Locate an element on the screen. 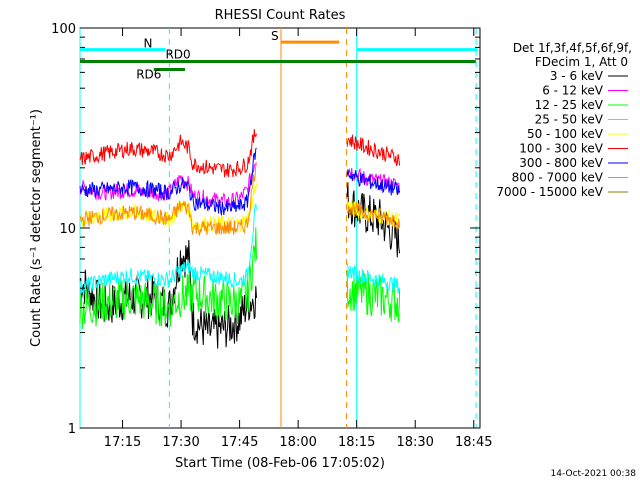  legend-entry-label: 3 - 6 keV is located at coordinates (577, 76).